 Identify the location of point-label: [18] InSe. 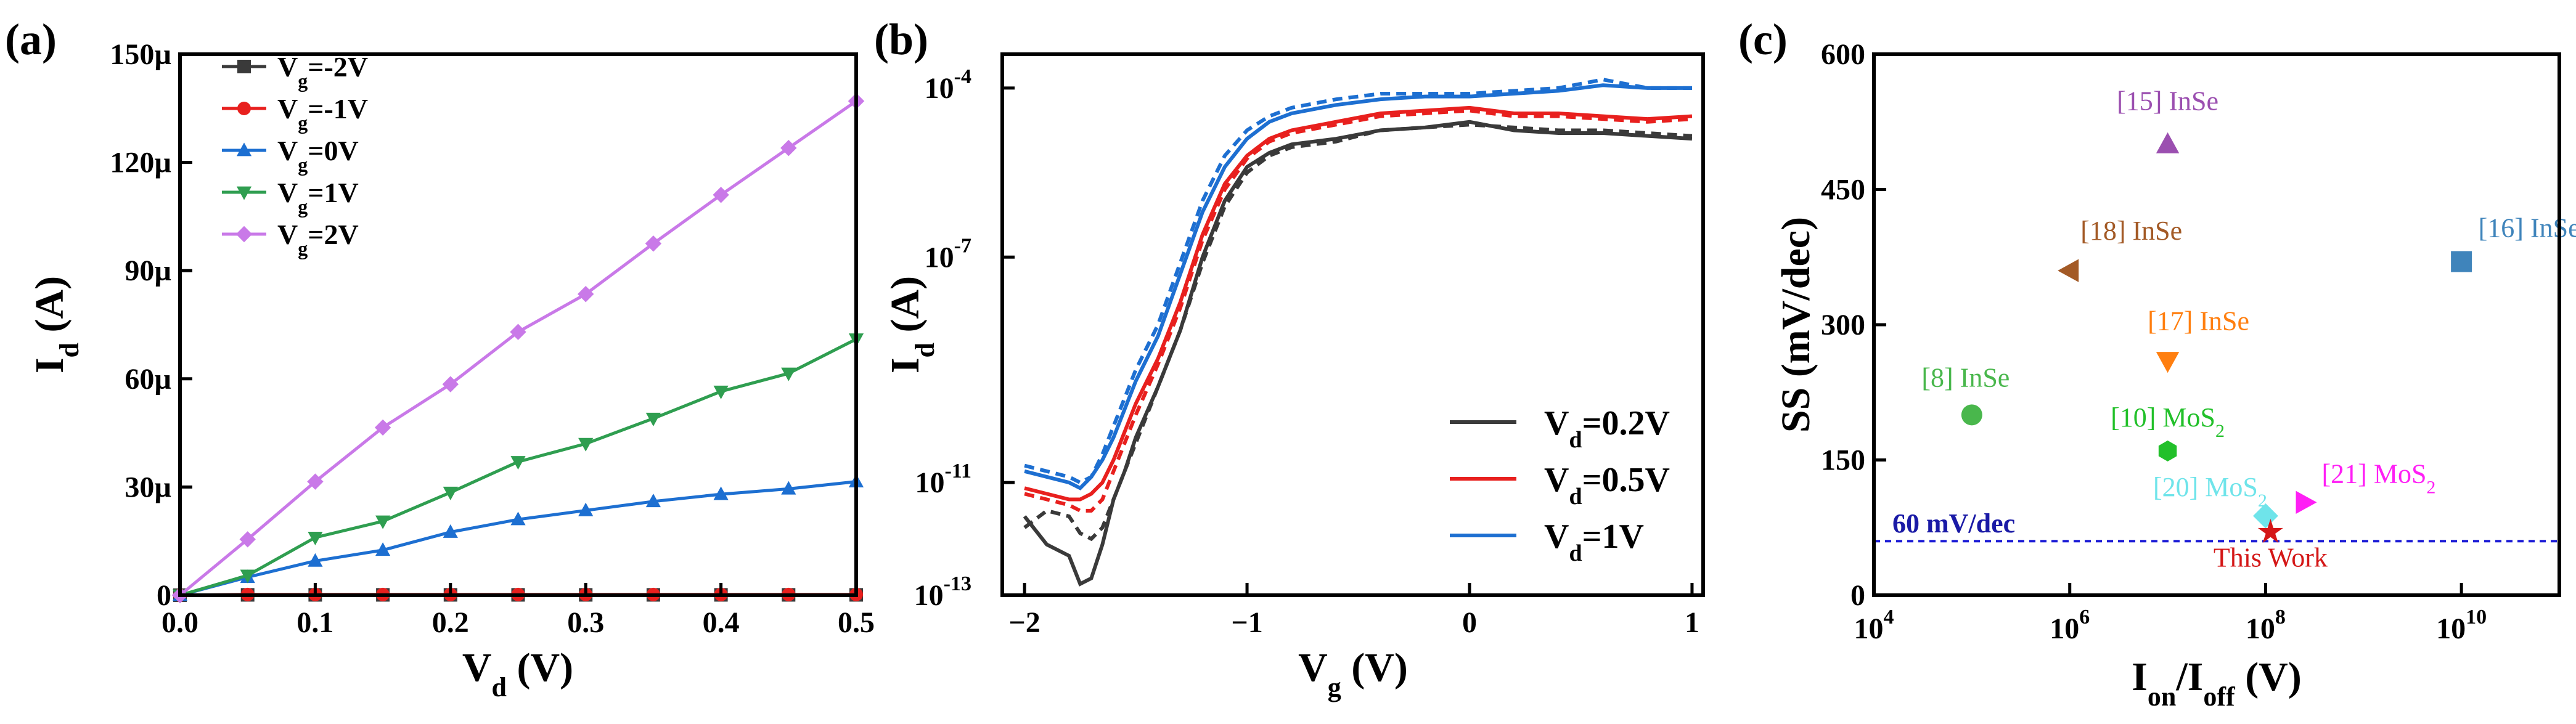
(2131, 231).